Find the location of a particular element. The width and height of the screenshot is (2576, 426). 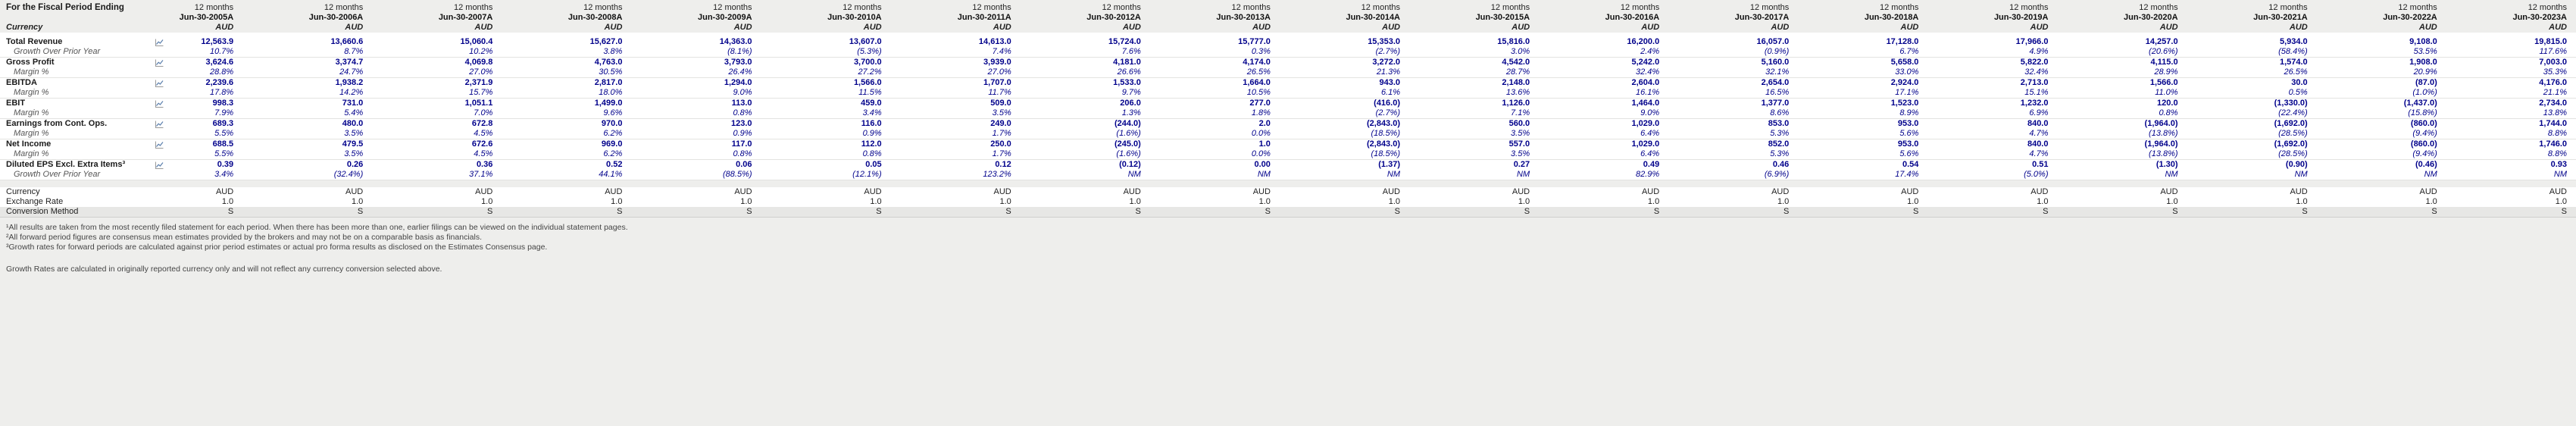

value-cell: 9.0% is located at coordinates (1604, 113).